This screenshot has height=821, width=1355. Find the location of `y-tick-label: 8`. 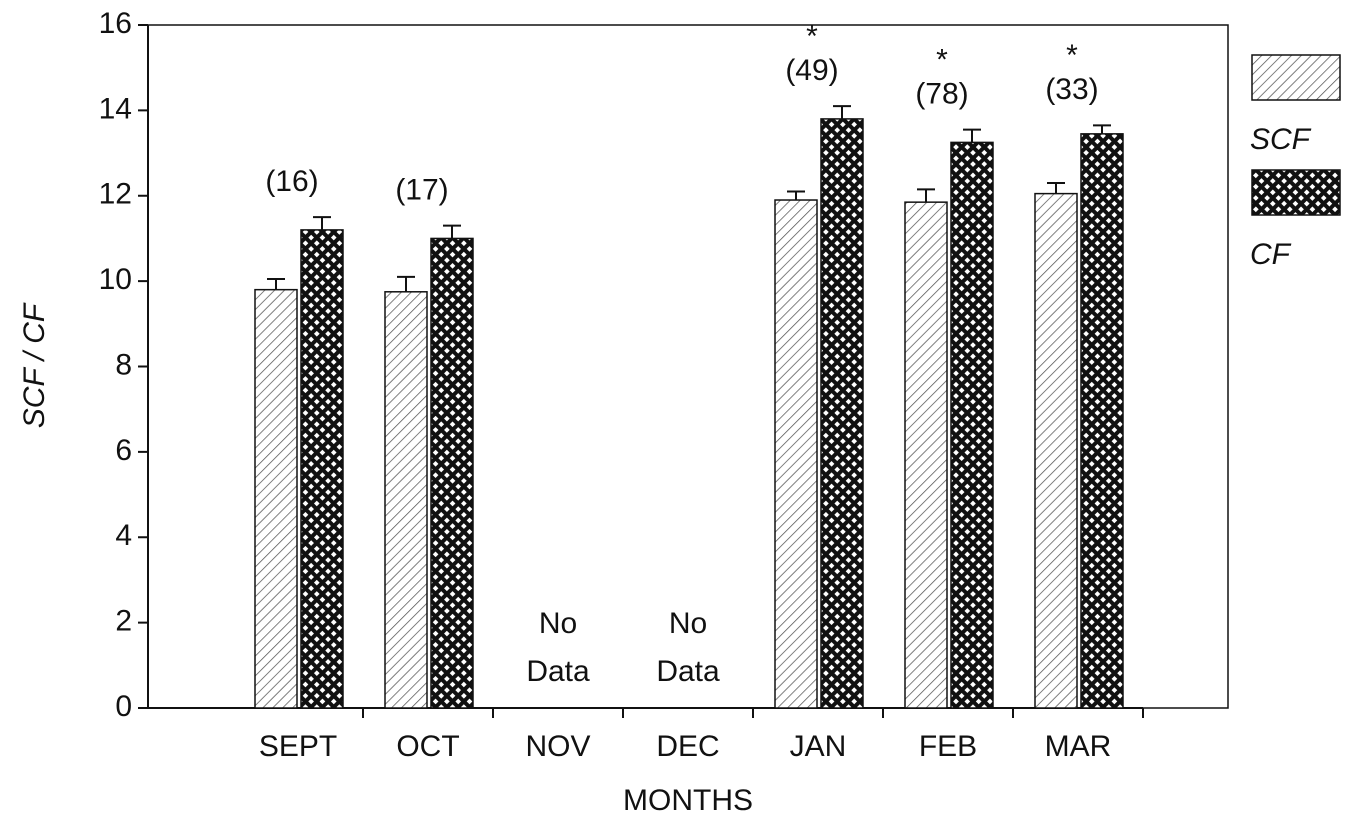

y-tick-label: 8 is located at coordinates (123, 364).